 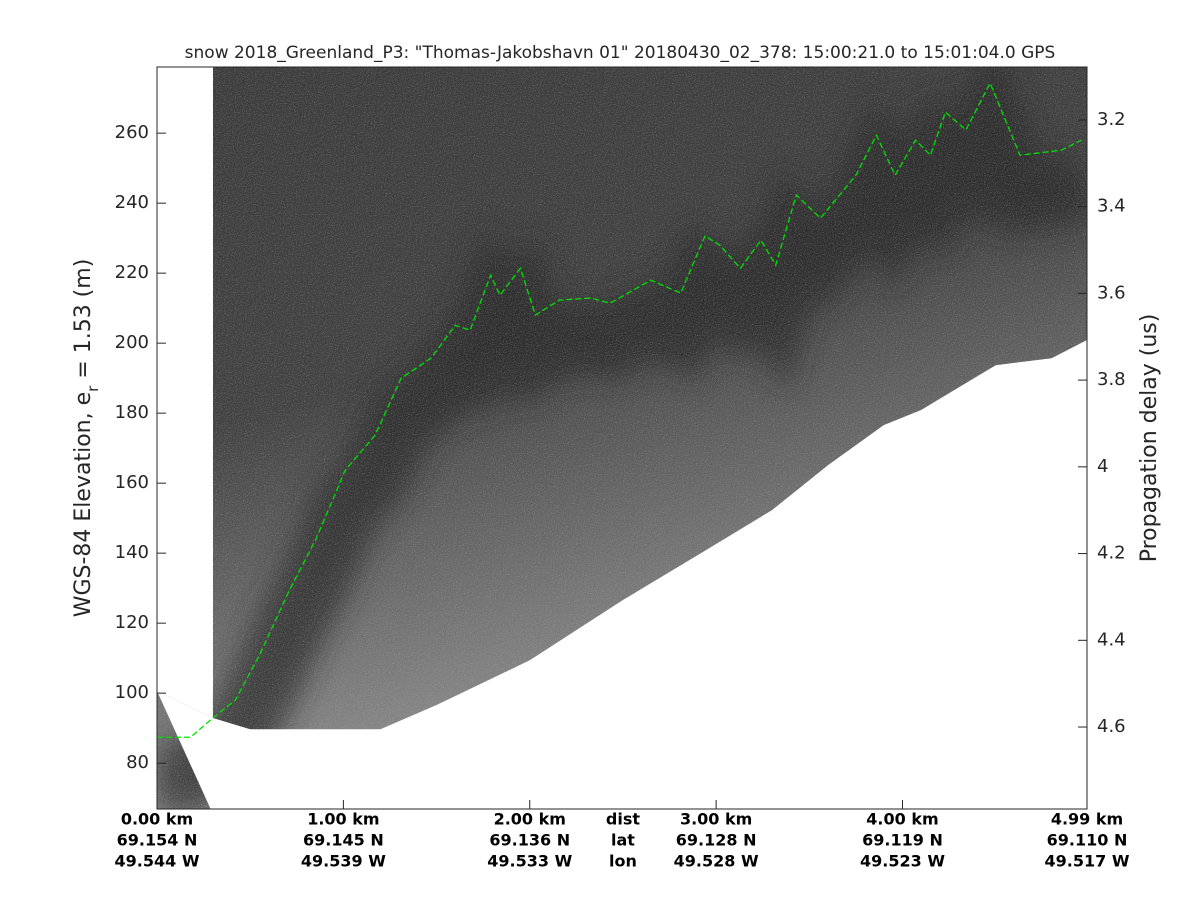 I want to click on x-tick-lon: 49.523 W, so click(x=902, y=861).